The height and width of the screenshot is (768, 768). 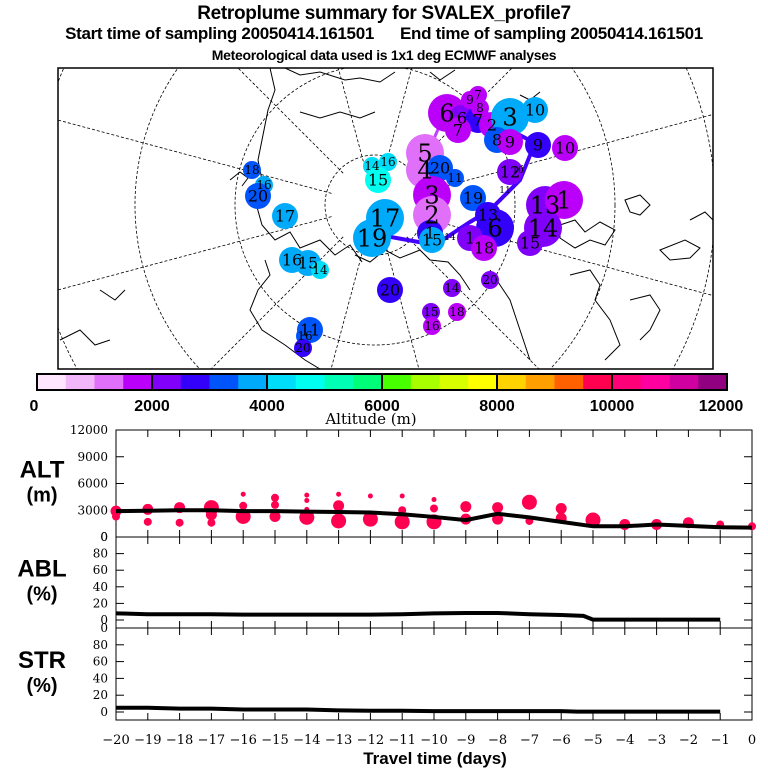 What do you see at coordinates (211, 740) in the screenshot?
I see `x-tick-label: −17` at bounding box center [211, 740].